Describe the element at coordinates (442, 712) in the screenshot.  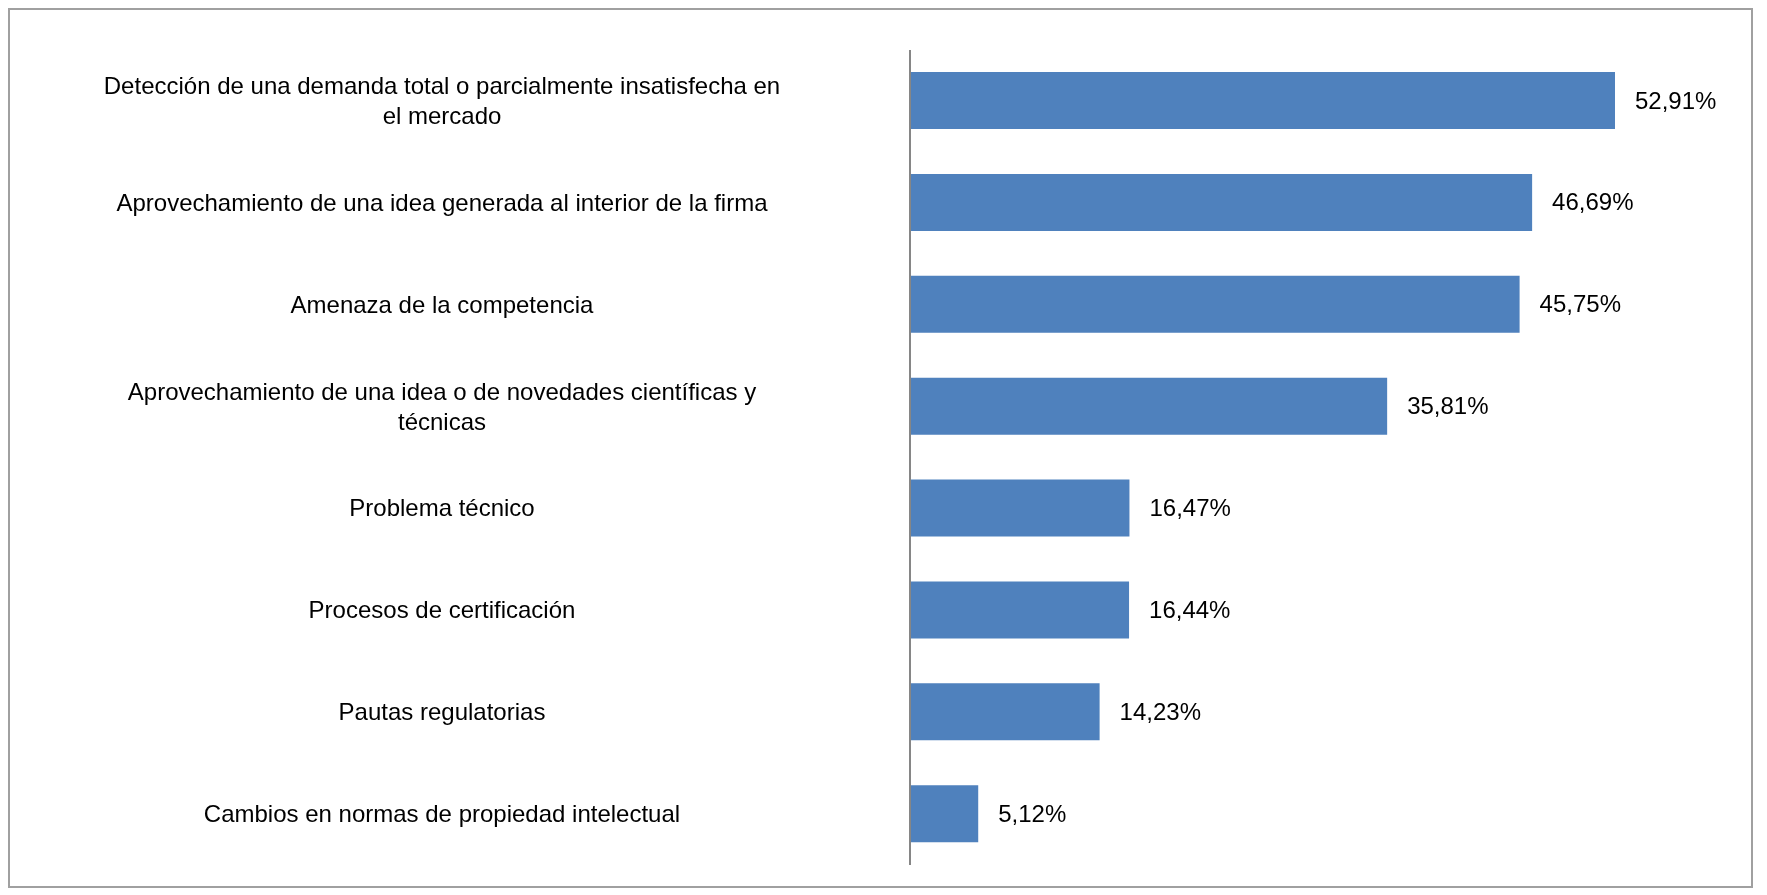
I see `y-tick-label: Pautas regulatorias` at that location.